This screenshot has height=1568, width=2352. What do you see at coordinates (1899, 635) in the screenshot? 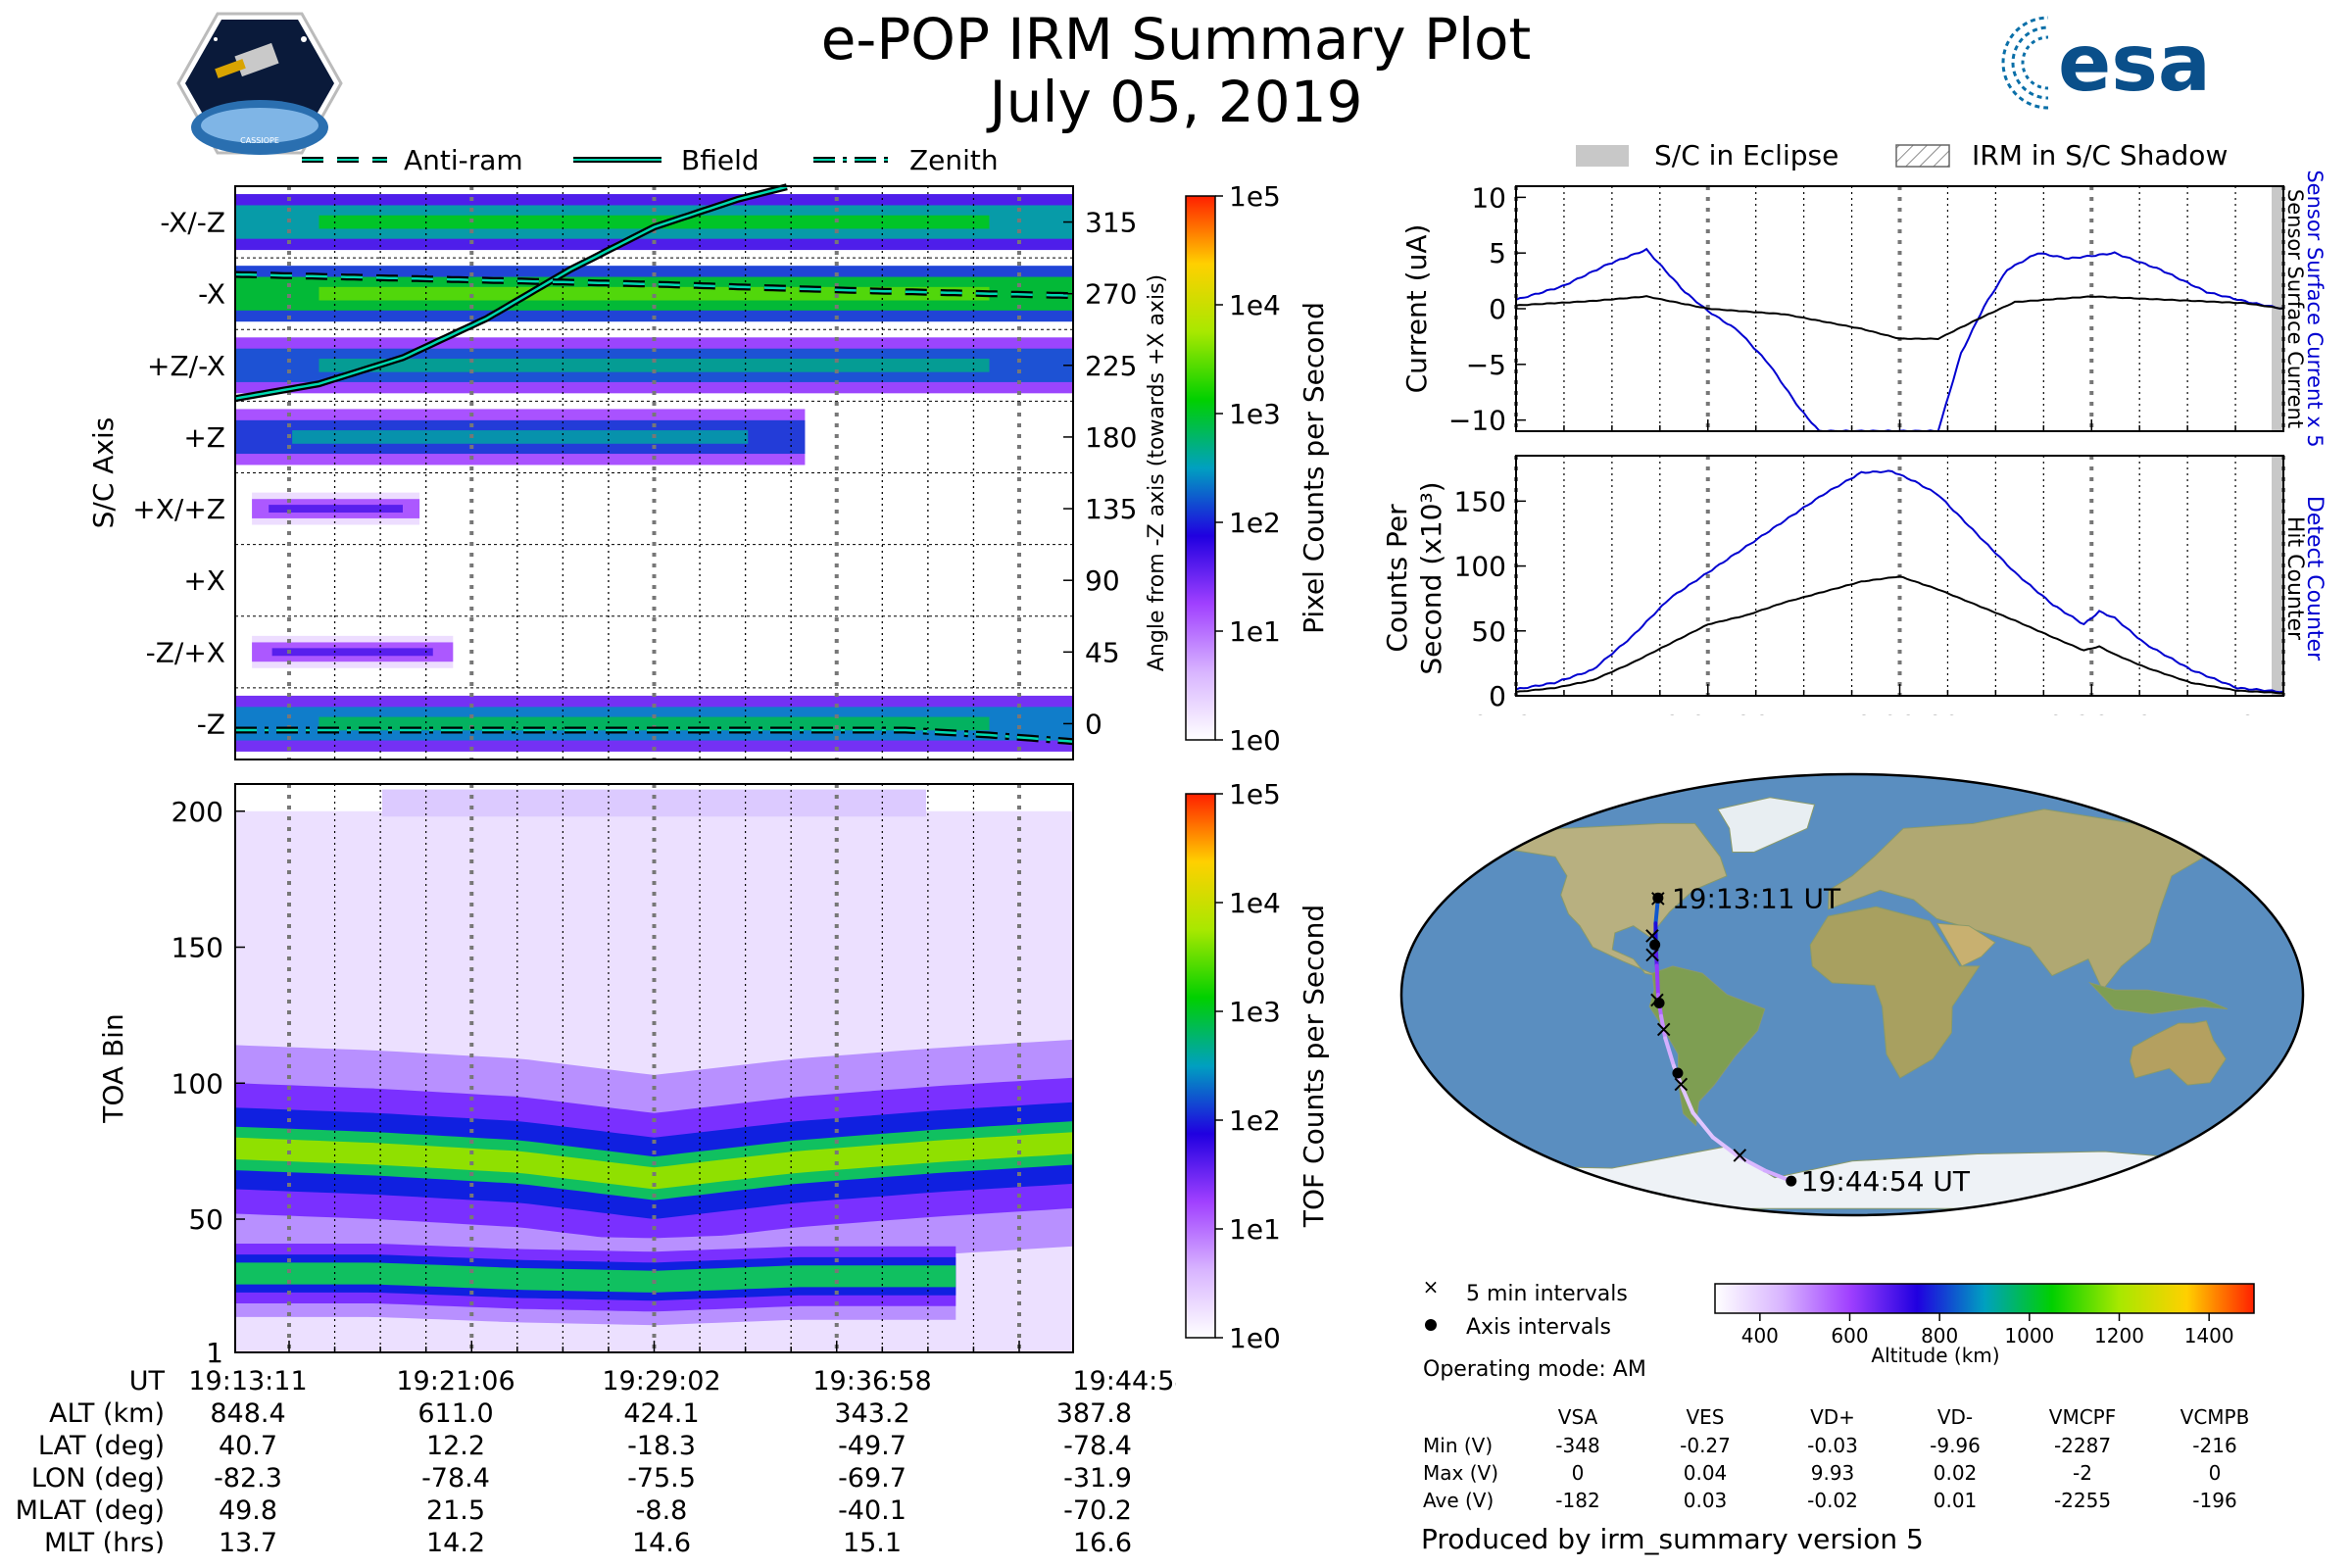
I see `series-line` at bounding box center [1899, 635].